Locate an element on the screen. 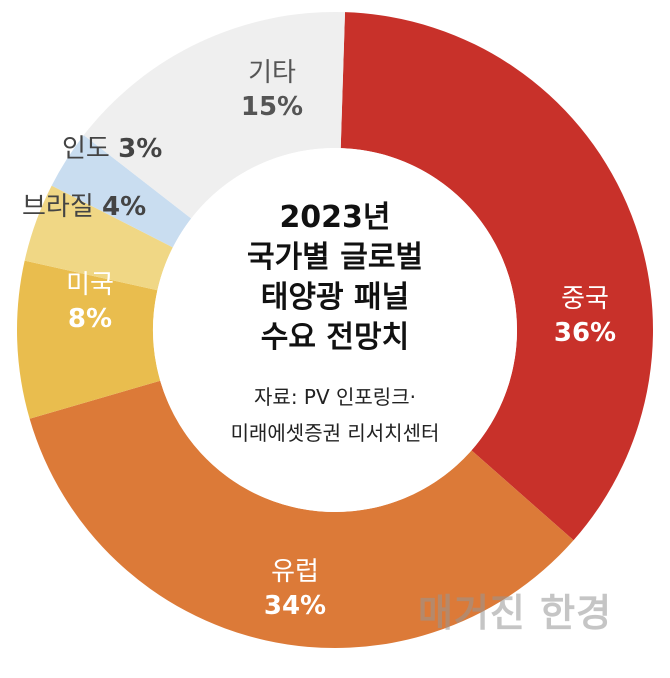 This screenshot has width=670, height=678. slice-label-india: 인도 3% is located at coordinates (127, 149).